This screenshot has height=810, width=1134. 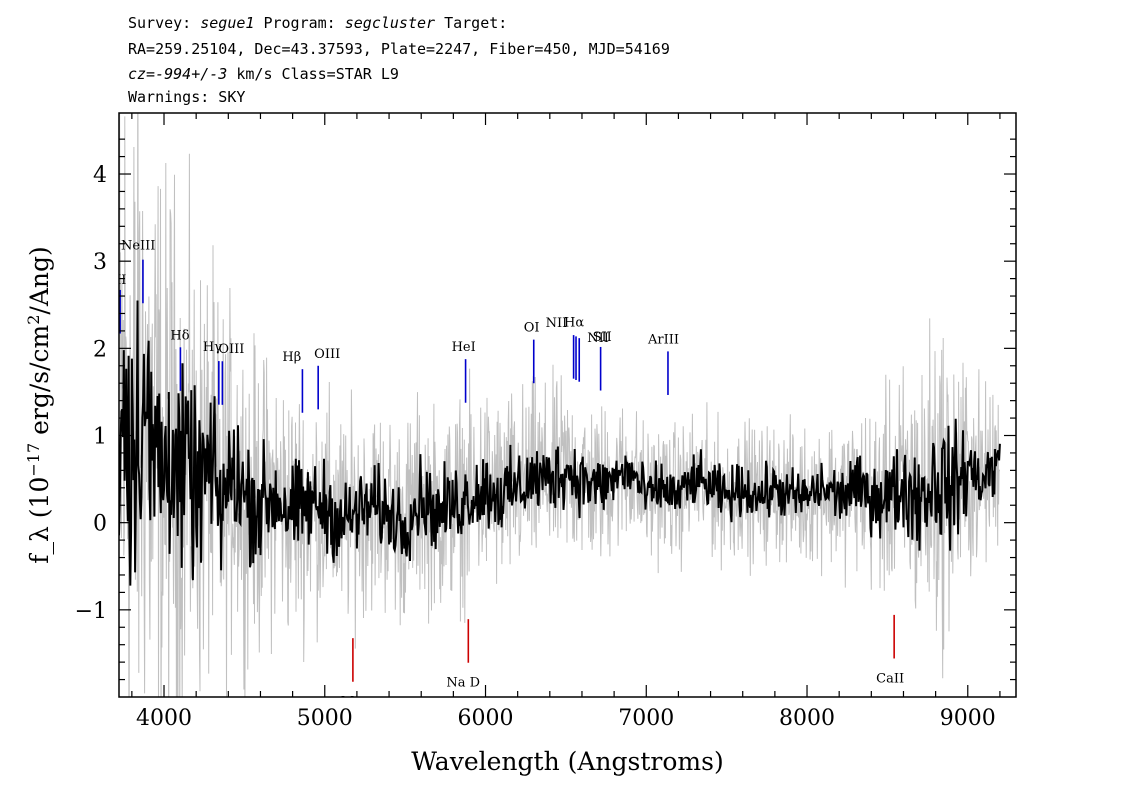 What do you see at coordinates (231, 349) in the screenshot?
I see `line-label-4: OIII` at bounding box center [231, 349].